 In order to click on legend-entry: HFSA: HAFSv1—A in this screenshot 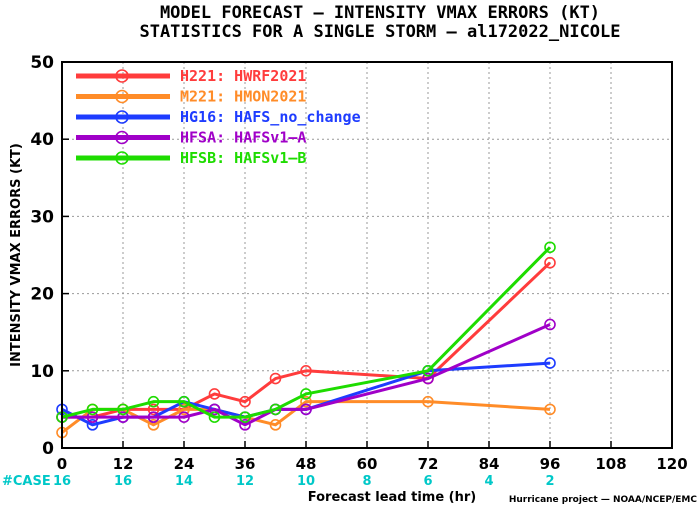, I will do `click(191, 138)`.